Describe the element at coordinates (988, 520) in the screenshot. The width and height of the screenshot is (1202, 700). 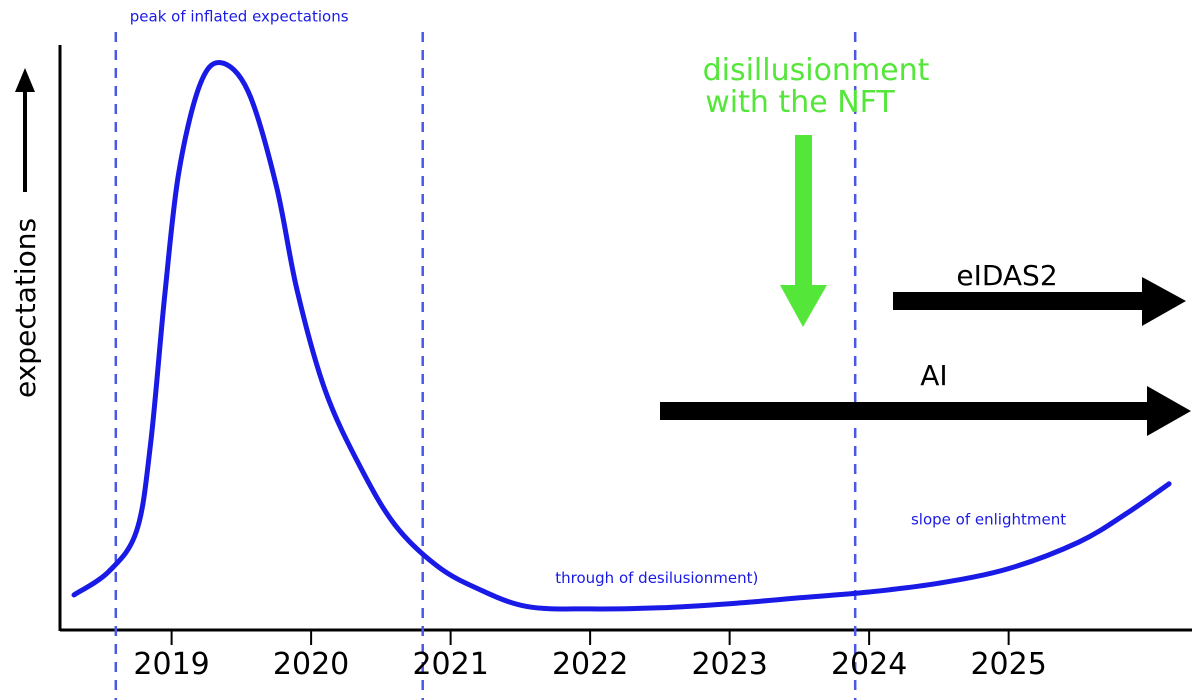
I see `phase-annotation: slope of enlightment` at that location.